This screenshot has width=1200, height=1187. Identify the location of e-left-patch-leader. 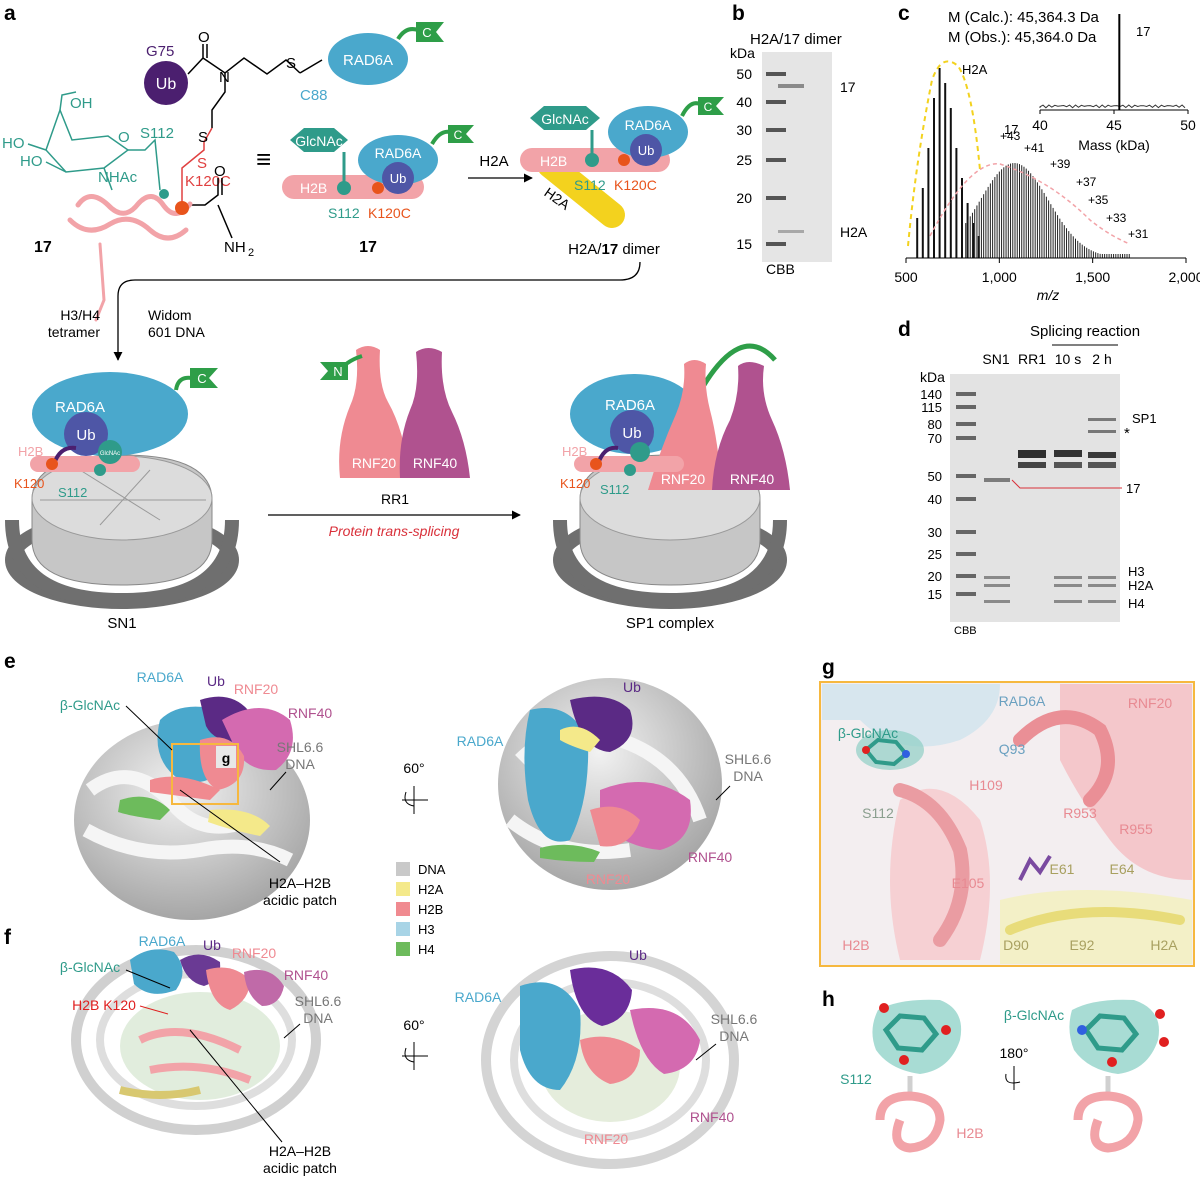
(230, 826).